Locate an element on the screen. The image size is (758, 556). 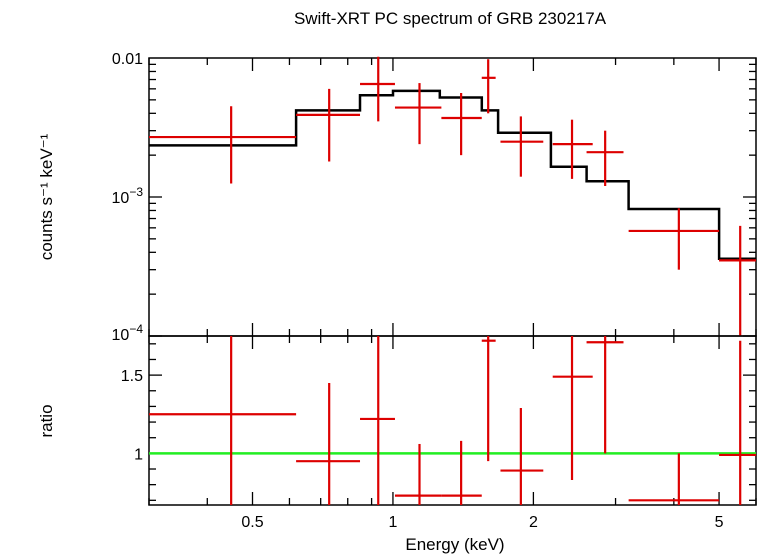
x-axis: 0.5 1 2 5 is located at coordinates (482, 522).